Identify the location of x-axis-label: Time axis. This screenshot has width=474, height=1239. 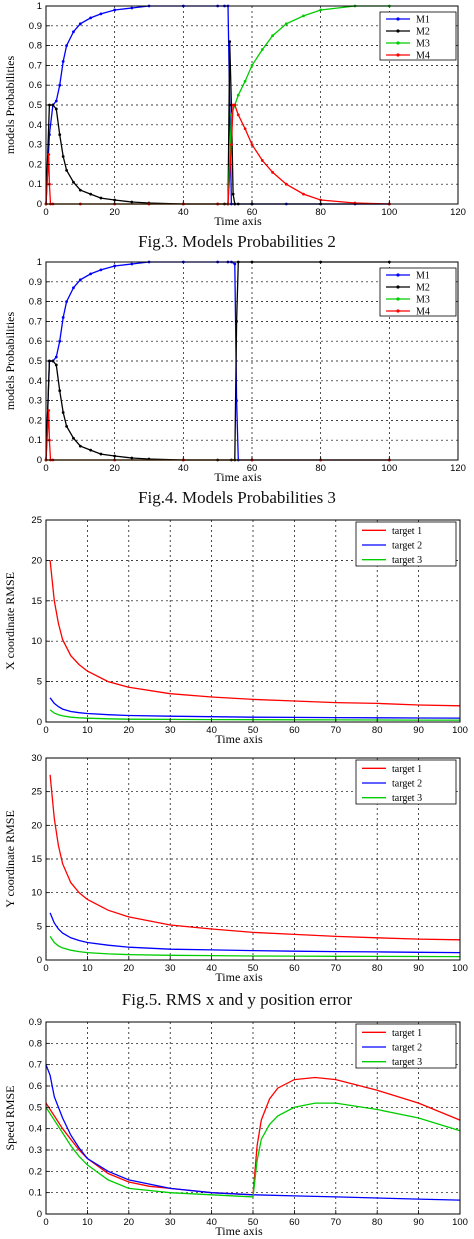
(239, 1231).